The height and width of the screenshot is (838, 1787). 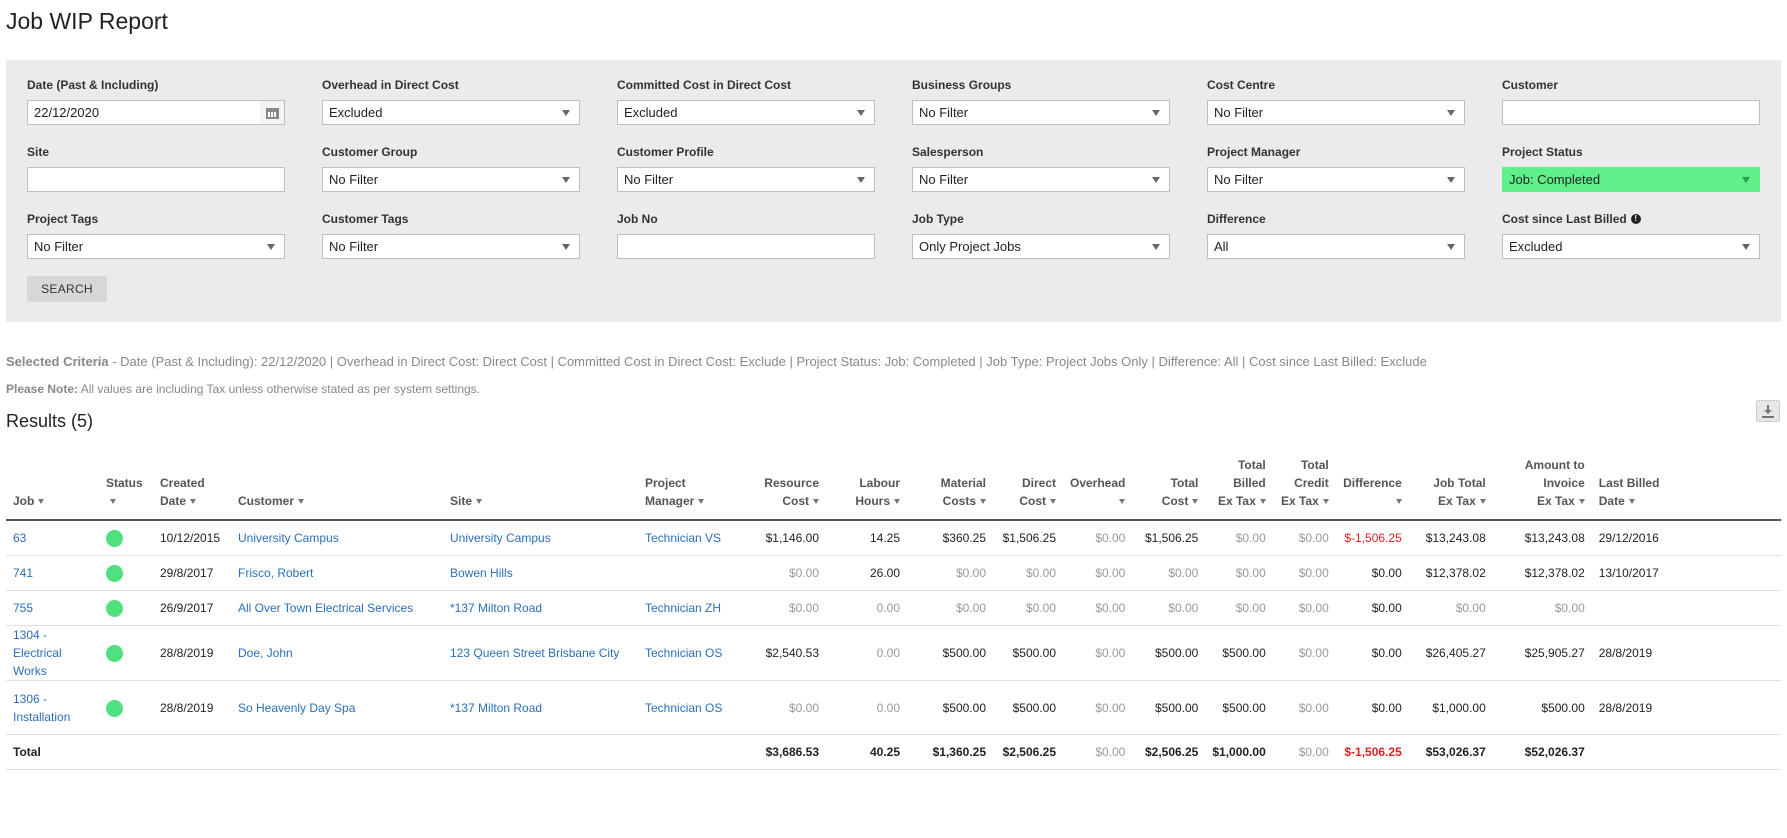 I want to click on business-groups-select: No Filter, so click(x=1041, y=112).